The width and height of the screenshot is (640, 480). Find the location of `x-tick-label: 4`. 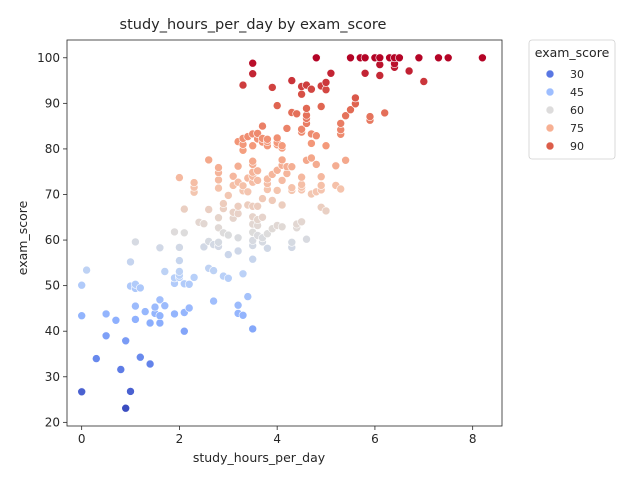

x-tick-label: 4 is located at coordinates (277, 439).